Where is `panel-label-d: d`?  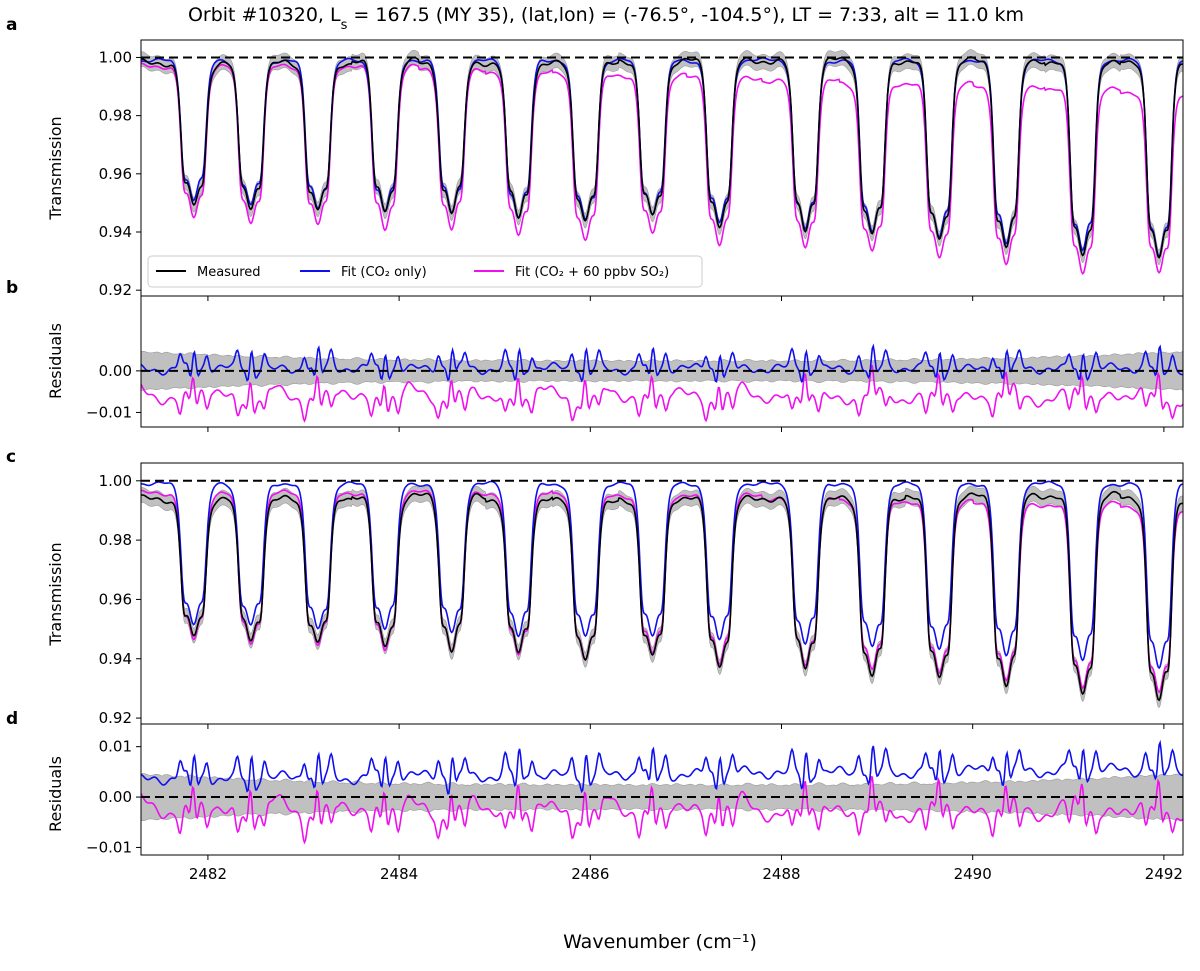
panel-label-d: d is located at coordinates (12, 719).